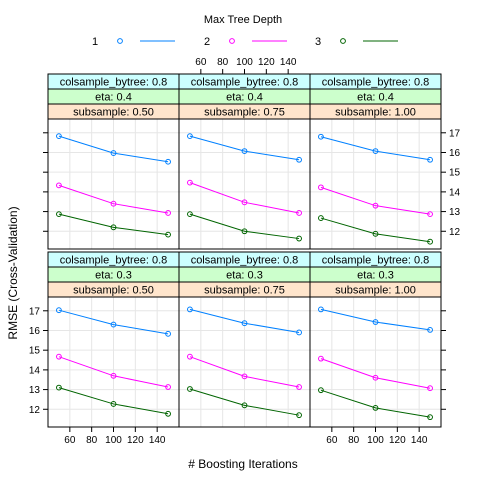 This screenshot has height=480, width=480. What do you see at coordinates (70, 440) in the screenshot?
I see `x-tick-label-bottom: 60` at bounding box center [70, 440].